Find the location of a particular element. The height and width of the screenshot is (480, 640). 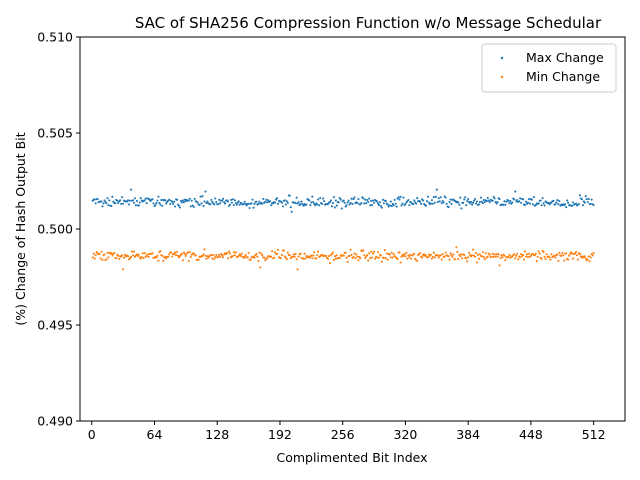

y-tick-label: 0.490 is located at coordinates (55, 421).